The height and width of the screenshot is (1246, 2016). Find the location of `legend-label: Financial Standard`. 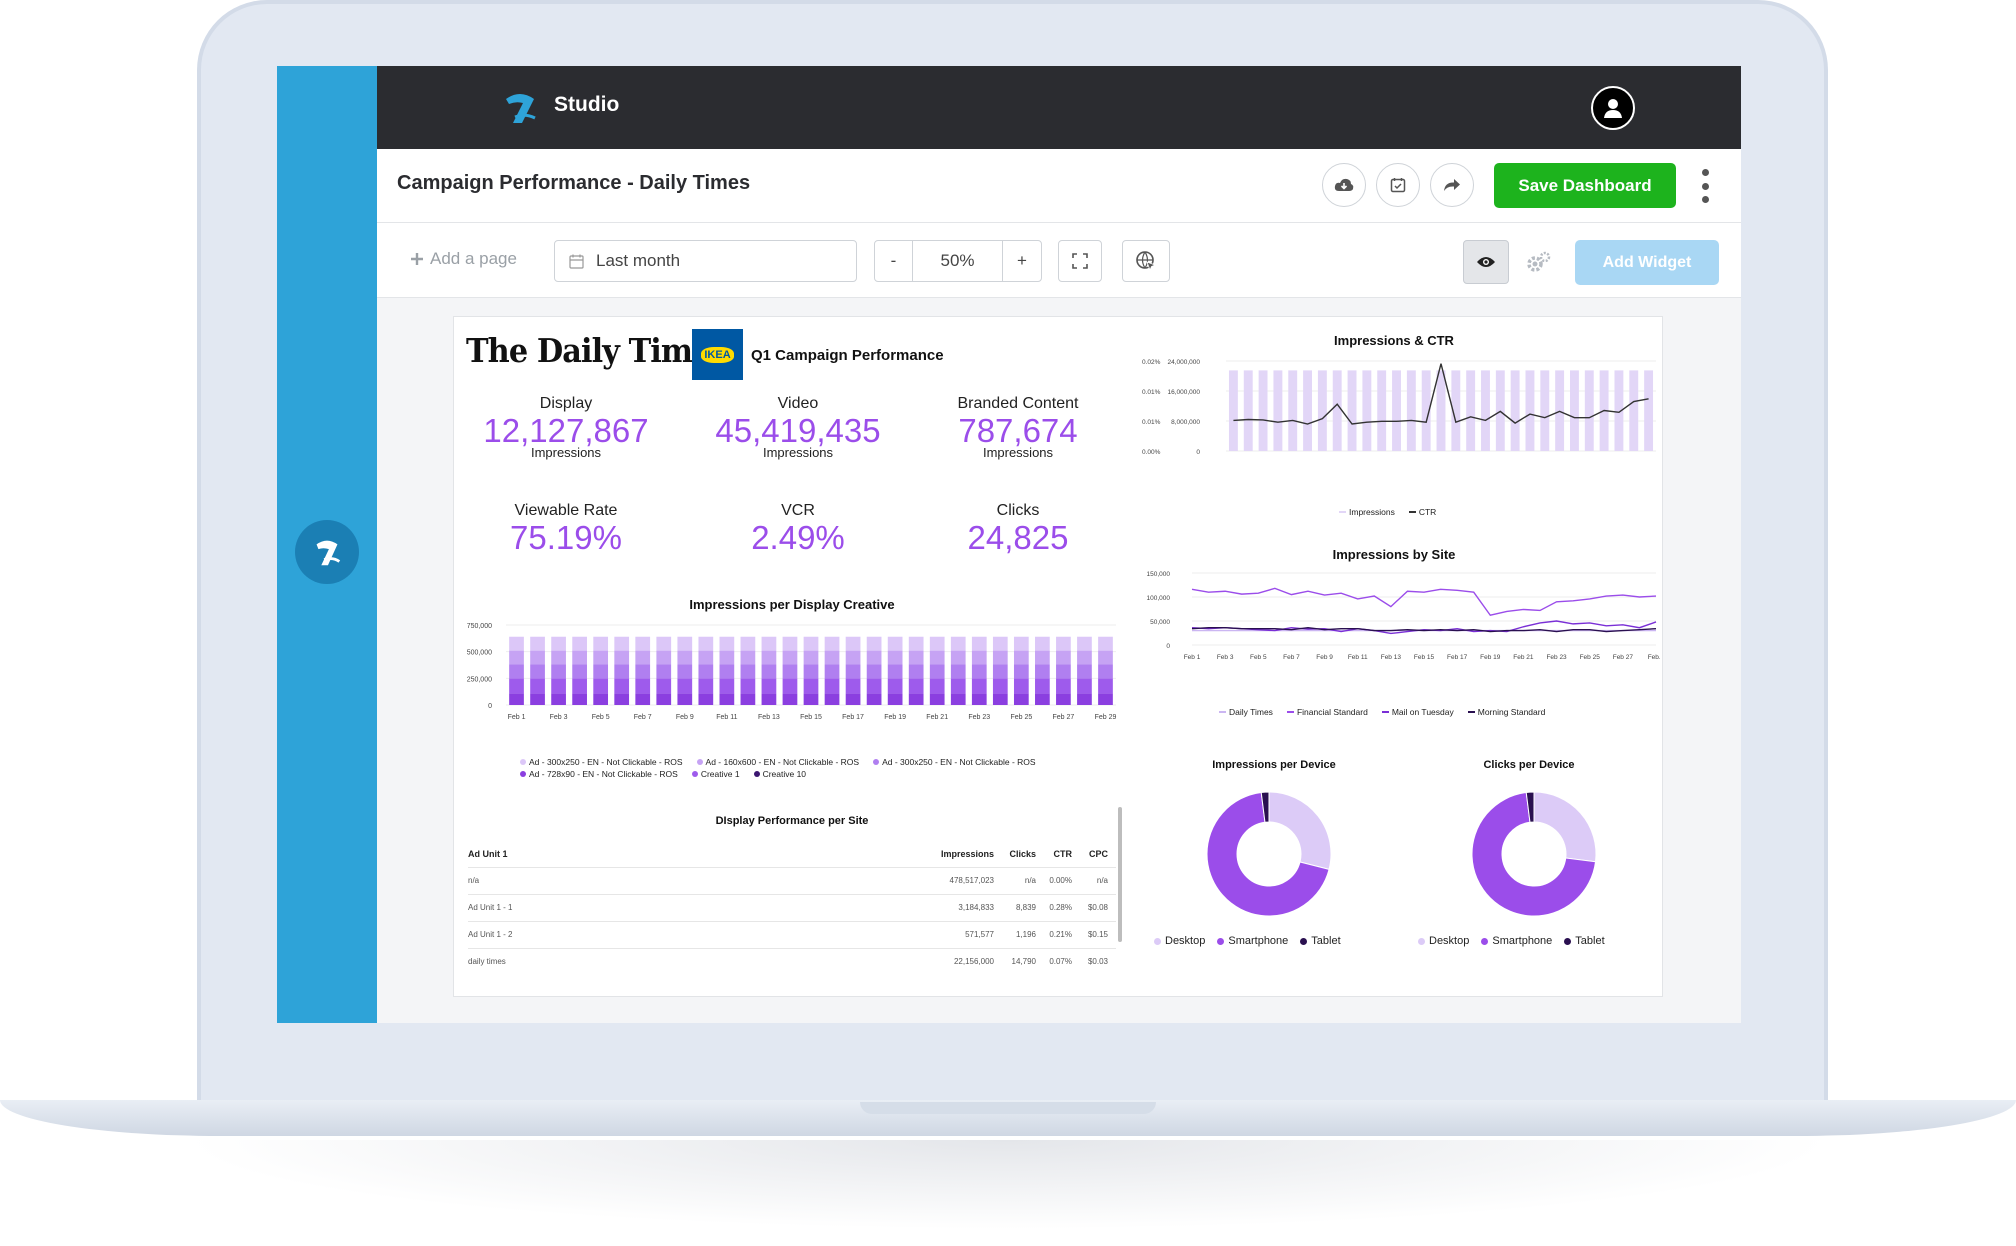

legend-label: Financial Standard is located at coordinates (1332, 712).